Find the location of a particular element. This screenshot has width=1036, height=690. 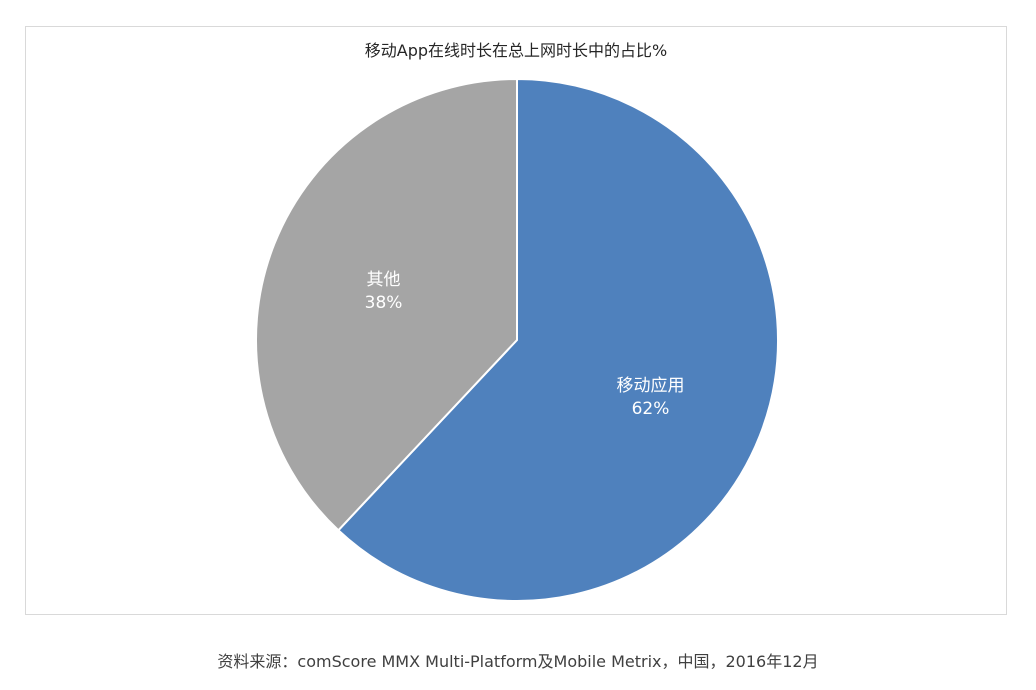

slice-value-mobile-apps: 62% is located at coordinates (651, 409).